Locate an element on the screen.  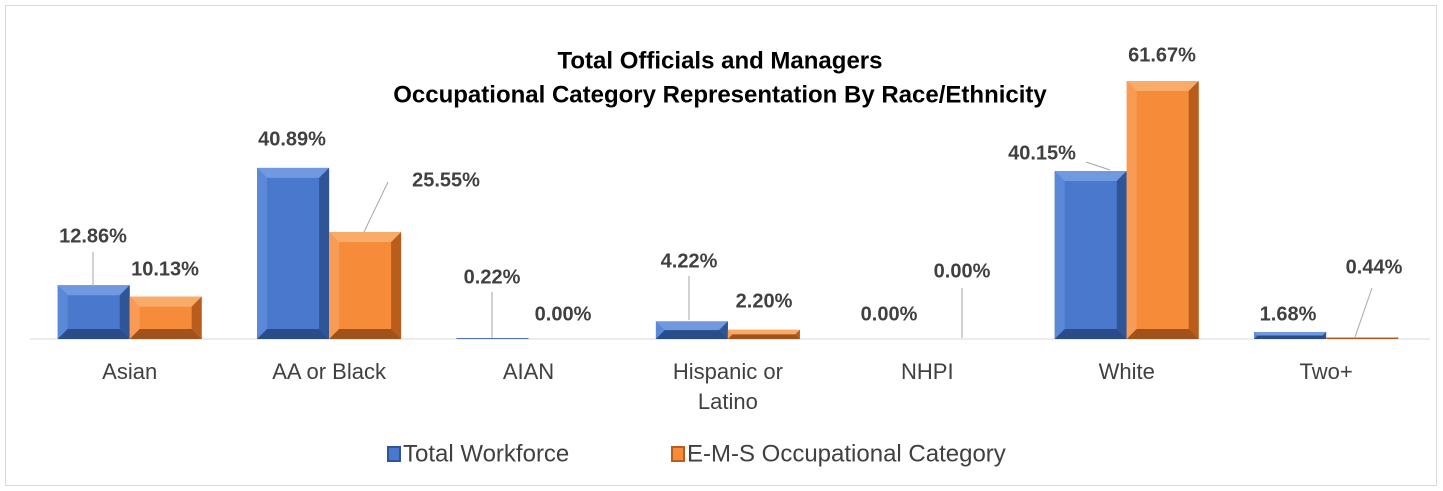
data-label: 10.13% is located at coordinates (165, 269).